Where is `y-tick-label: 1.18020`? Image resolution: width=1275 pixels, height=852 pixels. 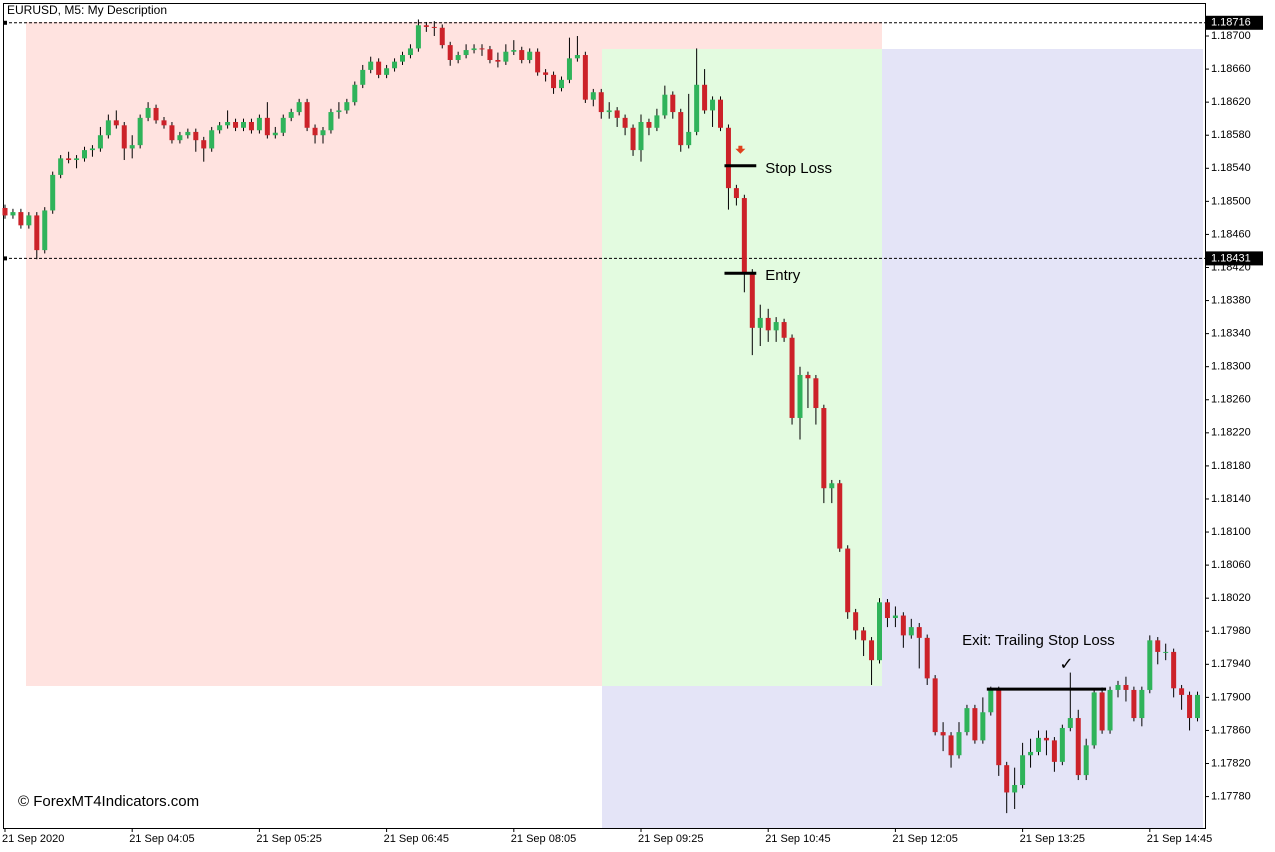 y-tick-label: 1.18020 is located at coordinates (1231, 598).